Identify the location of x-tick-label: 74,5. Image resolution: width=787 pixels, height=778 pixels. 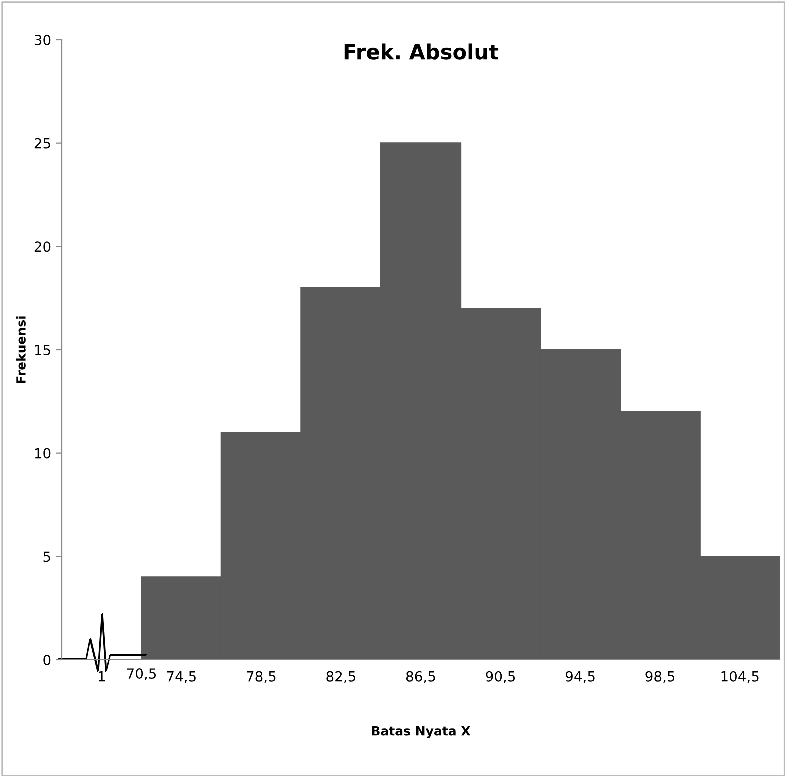
(181, 678).